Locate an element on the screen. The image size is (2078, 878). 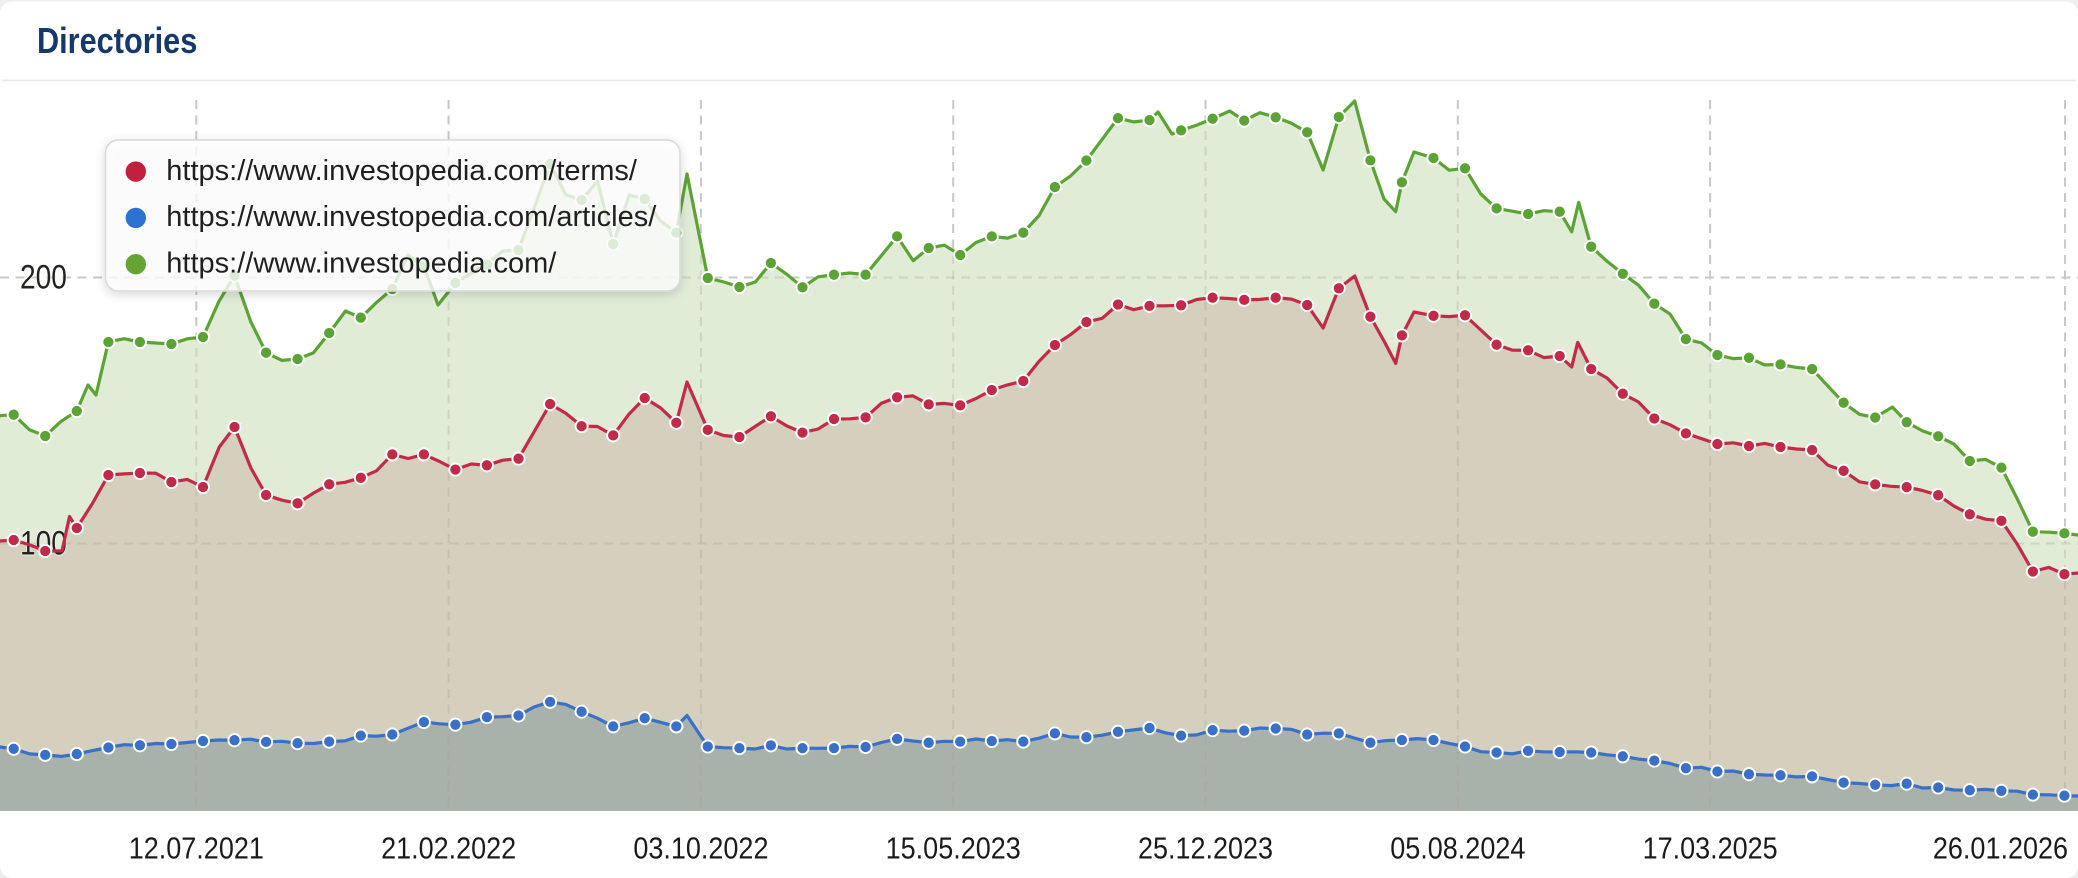
svg-text: 26.01.2026 is located at coordinates (2000, 849).